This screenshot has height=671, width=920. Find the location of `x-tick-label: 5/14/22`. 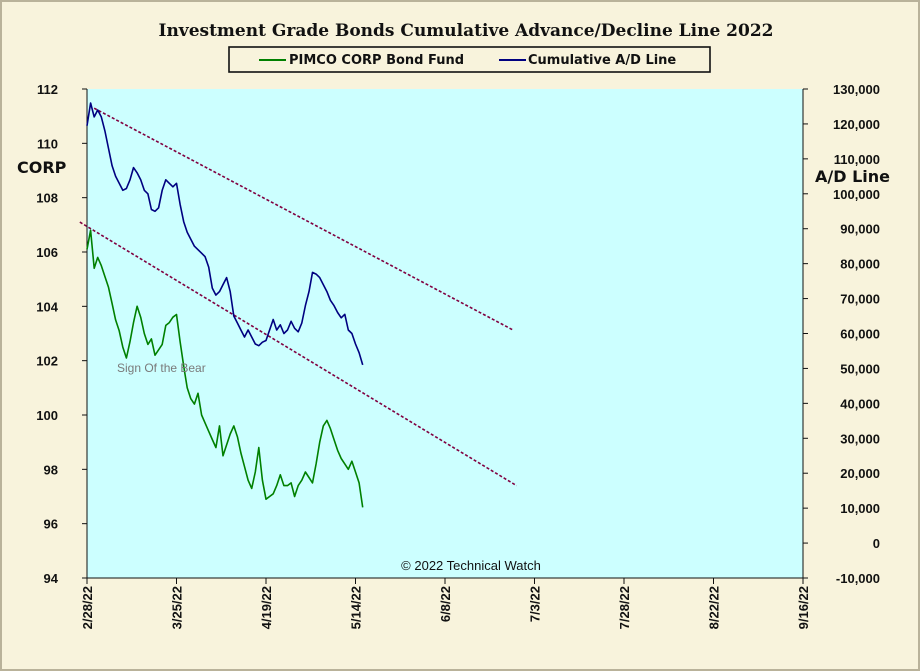

x-tick-label: 5/14/22 is located at coordinates (356, 607).